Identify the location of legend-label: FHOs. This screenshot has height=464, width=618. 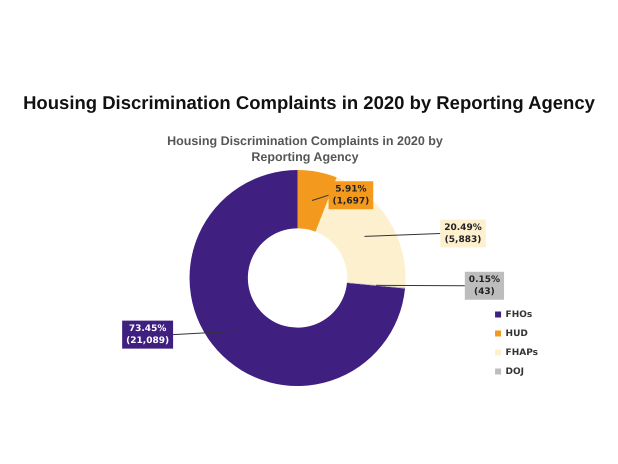
(519, 315).